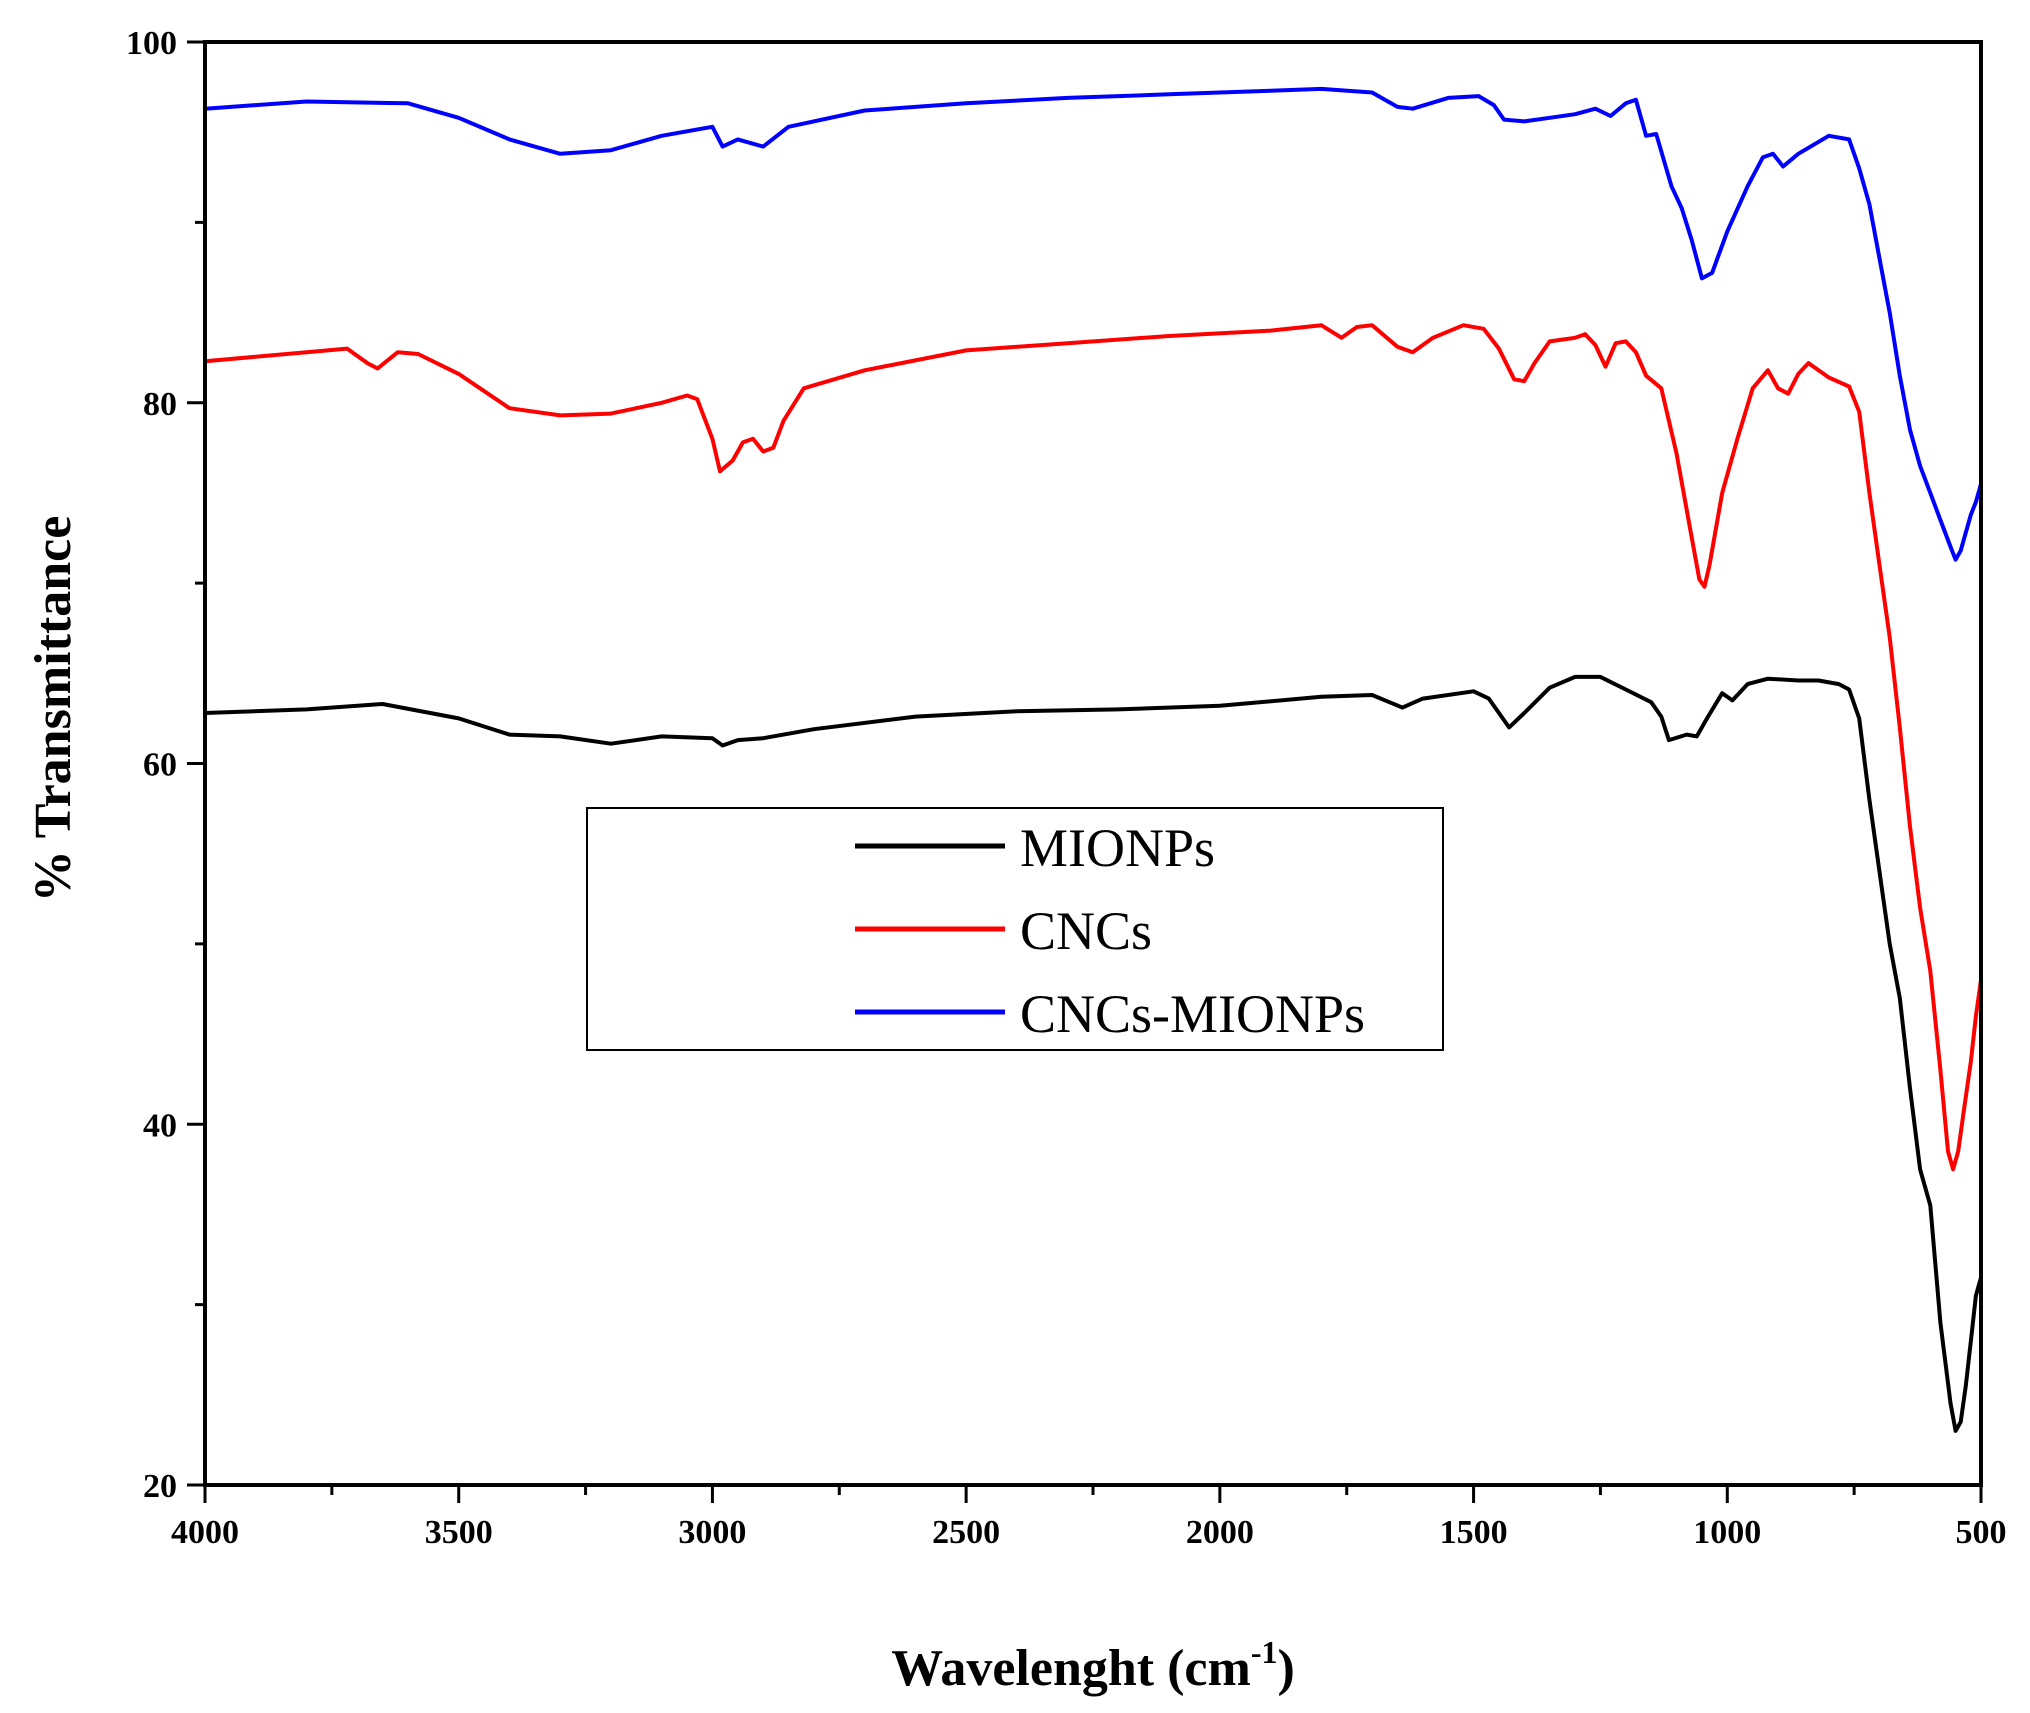 The height and width of the screenshot is (1713, 2030). I want to click on x-tick-label: 1500, so click(1474, 1532).